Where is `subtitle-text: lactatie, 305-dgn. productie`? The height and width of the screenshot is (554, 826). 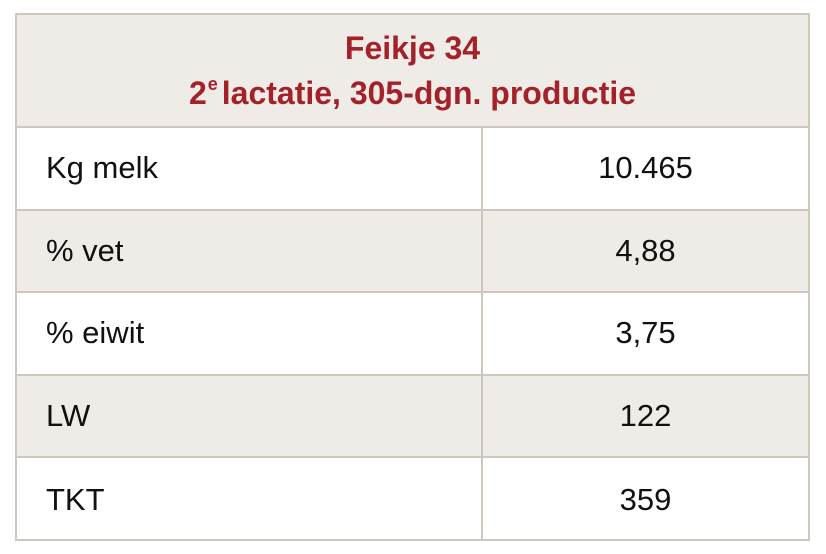
subtitle-text: lactatie, 305-dgn. productie is located at coordinates (429, 92).